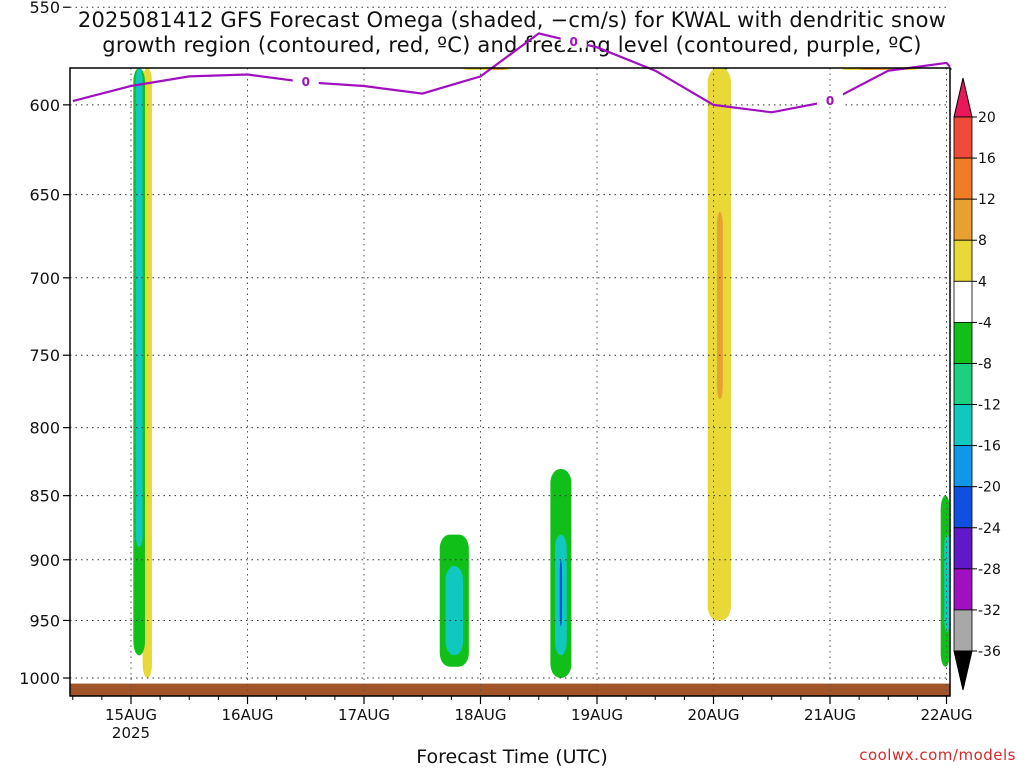 The width and height of the screenshot is (1024, 768). I want to click on contour-label-2-1: 0, so click(574, 42).